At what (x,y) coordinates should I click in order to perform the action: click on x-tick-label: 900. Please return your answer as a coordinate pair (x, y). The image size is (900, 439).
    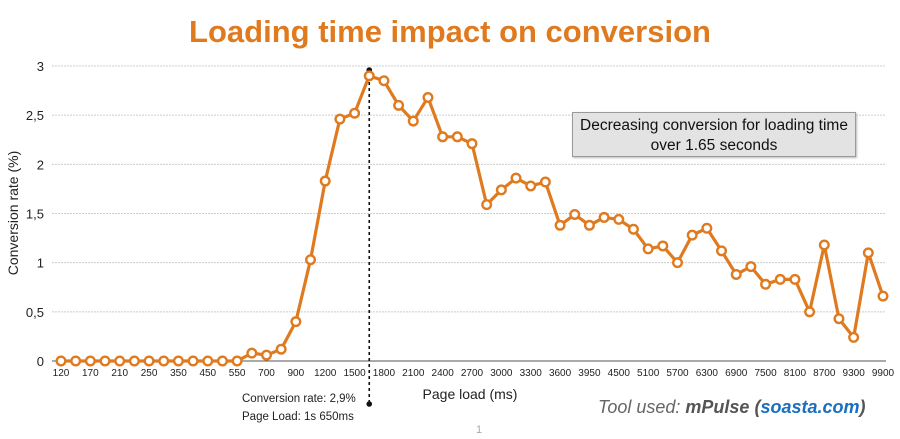
    Looking at the image, I should click on (296, 373).